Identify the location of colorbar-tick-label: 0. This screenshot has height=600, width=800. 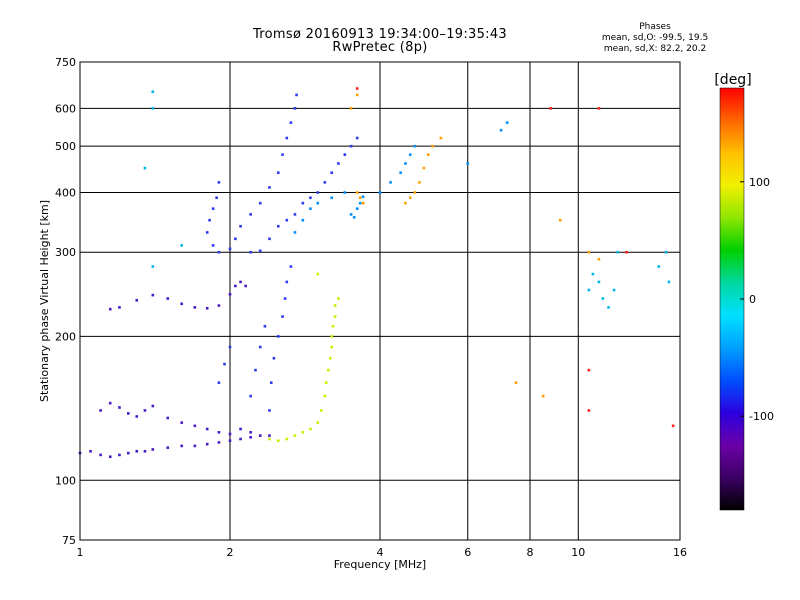
(752, 299).